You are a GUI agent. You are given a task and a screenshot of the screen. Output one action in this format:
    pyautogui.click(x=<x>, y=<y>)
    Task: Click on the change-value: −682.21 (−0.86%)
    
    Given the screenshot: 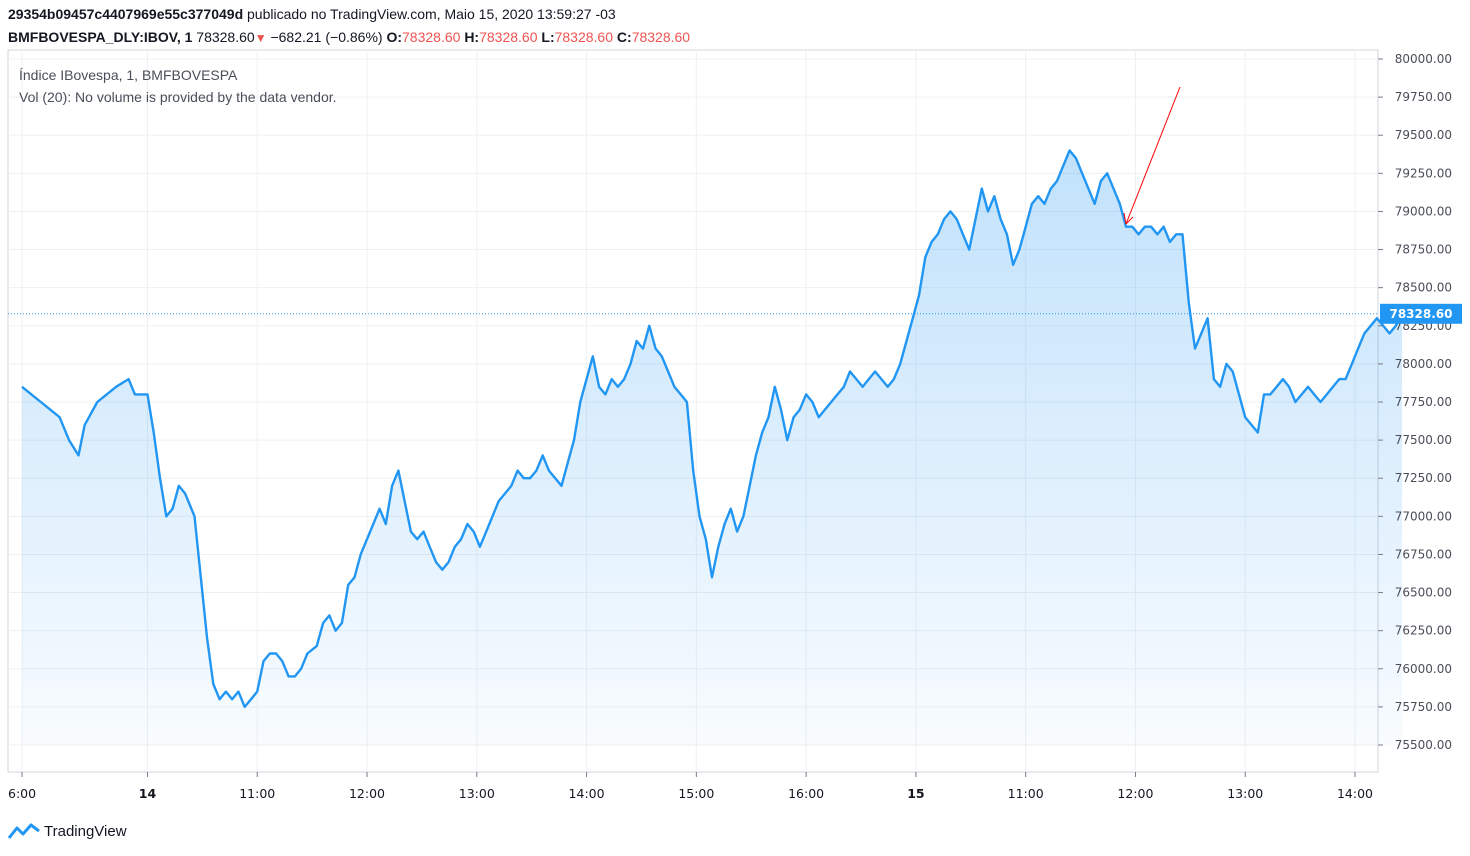 What is the action you would take?
    pyautogui.click(x=326, y=37)
    